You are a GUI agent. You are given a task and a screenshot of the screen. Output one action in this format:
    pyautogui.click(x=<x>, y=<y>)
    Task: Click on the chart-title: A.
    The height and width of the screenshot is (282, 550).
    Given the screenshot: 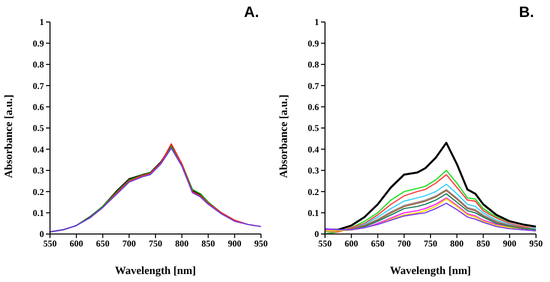 What is the action you would take?
    pyautogui.click(x=251, y=12)
    